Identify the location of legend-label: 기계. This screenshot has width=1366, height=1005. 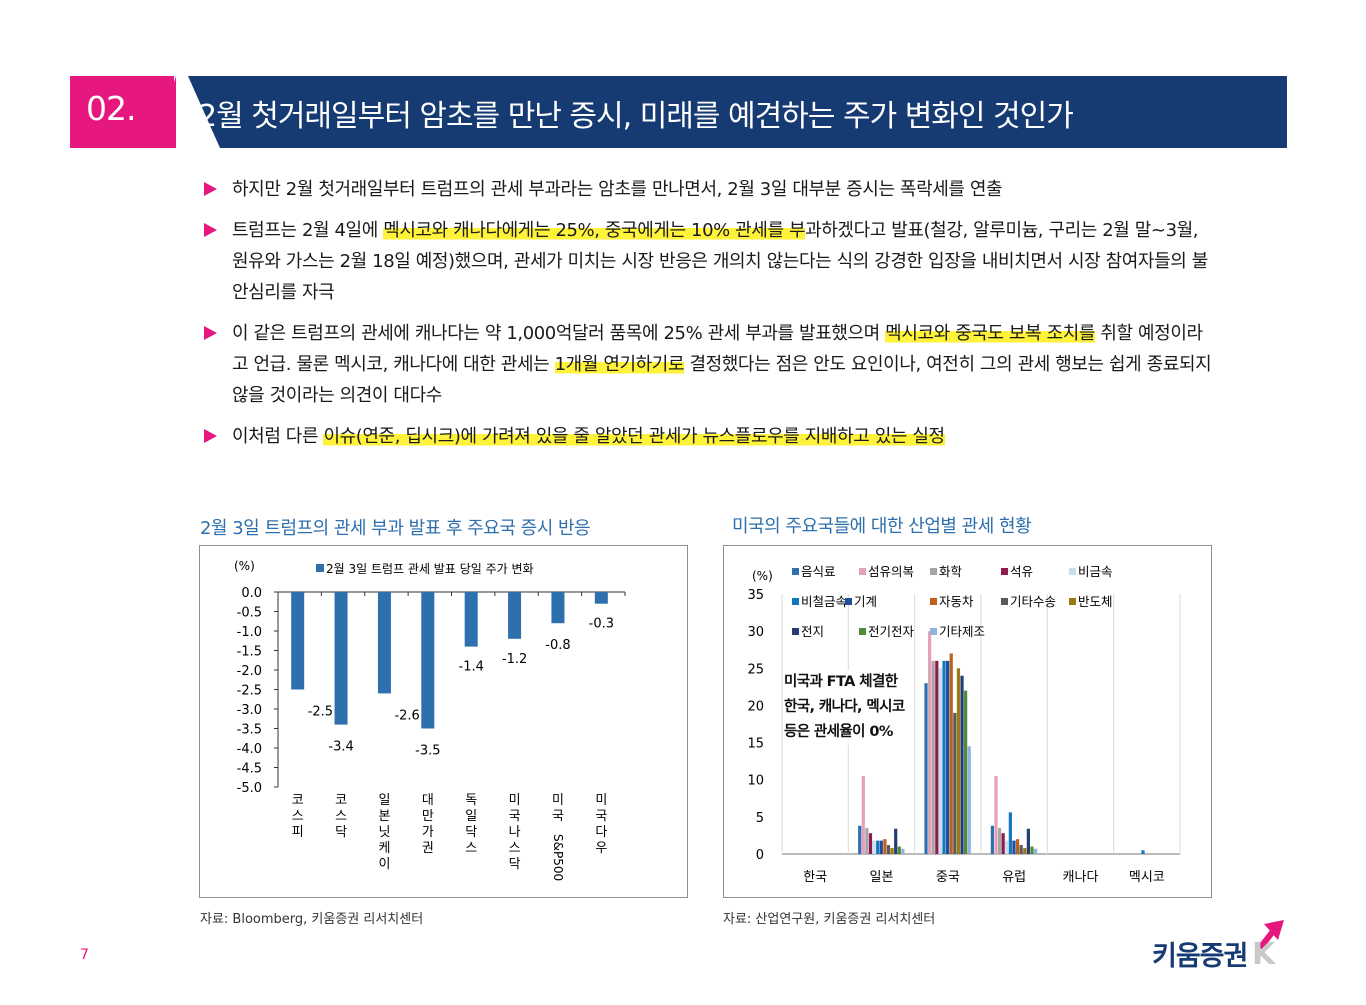
(865, 601).